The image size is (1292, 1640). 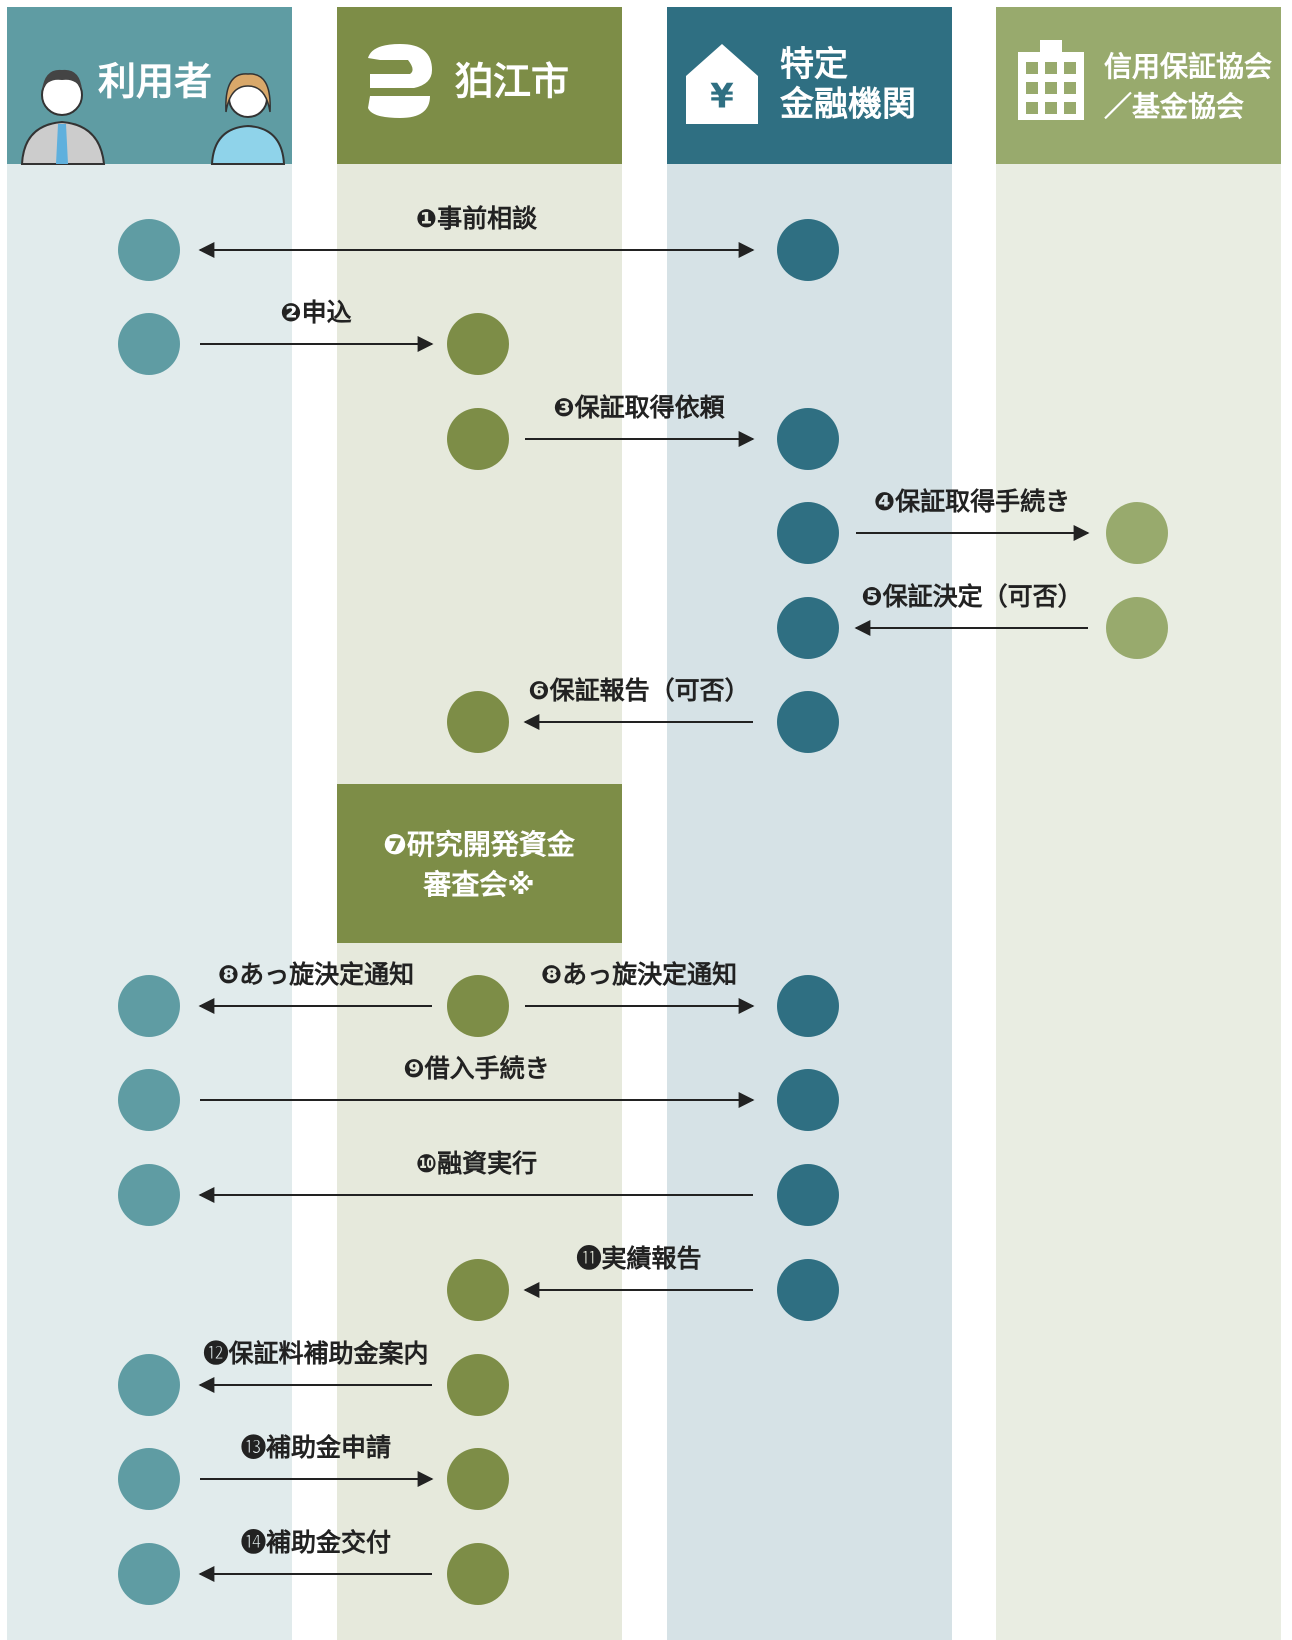 What do you see at coordinates (477, 218) in the screenshot?
I see `step-label: ❶事前相談` at bounding box center [477, 218].